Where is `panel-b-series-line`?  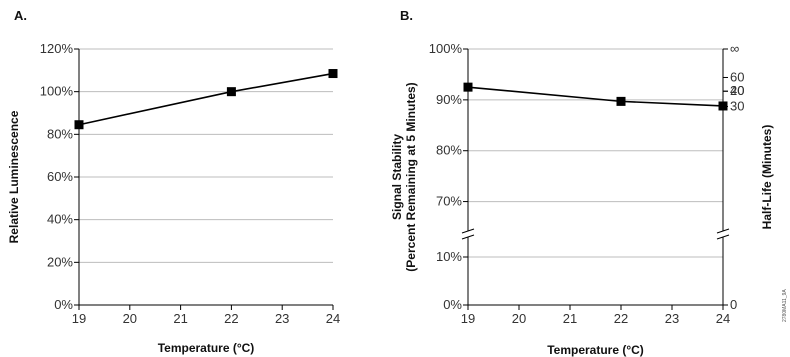
panel-b-series-line is located at coordinates (595, 96).